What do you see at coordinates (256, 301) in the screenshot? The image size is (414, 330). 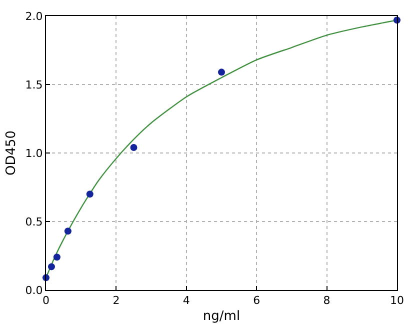 I see `x-tick-label: 6` at bounding box center [256, 301].